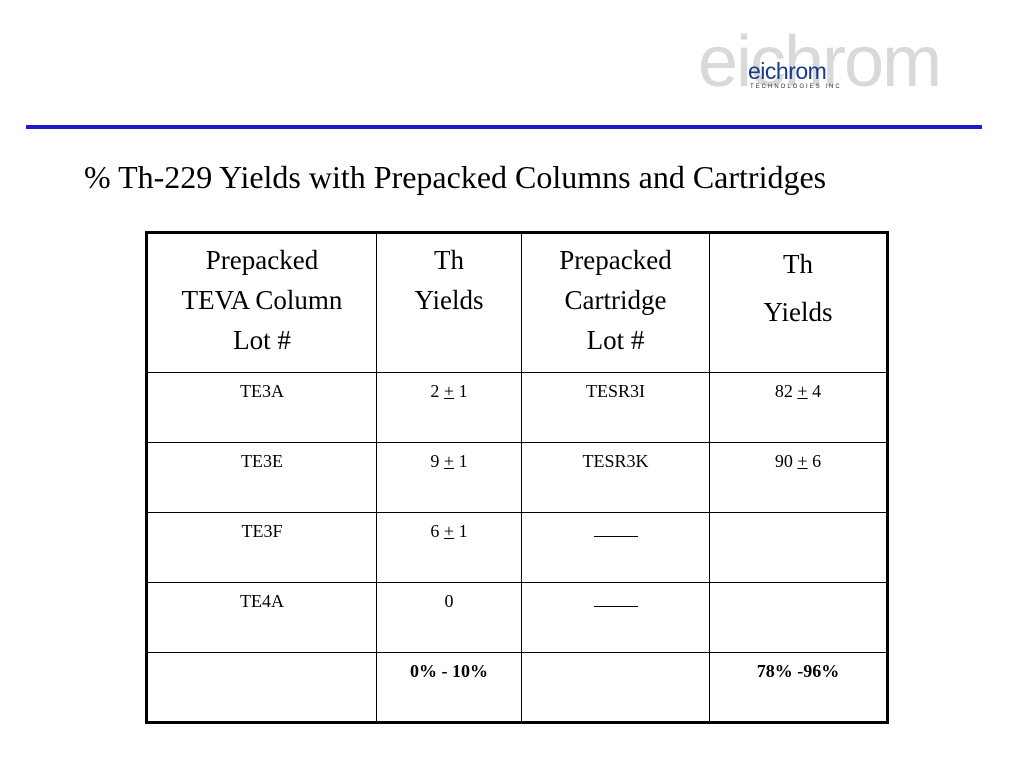 Image resolution: width=1024 pixels, height=768 pixels. What do you see at coordinates (783, 391) in the screenshot?
I see `yield-value: 82` at bounding box center [783, 391].